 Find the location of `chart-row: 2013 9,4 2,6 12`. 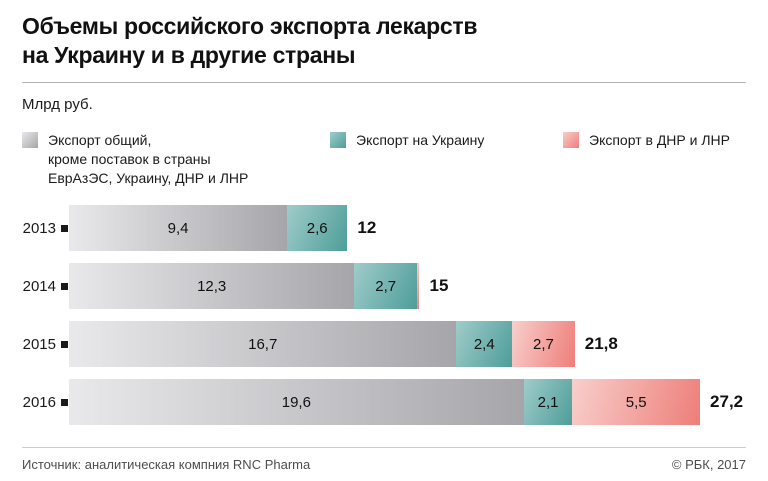

chart-row: 2013 9,4 2,6 12 is located at coordinates (384, 228).